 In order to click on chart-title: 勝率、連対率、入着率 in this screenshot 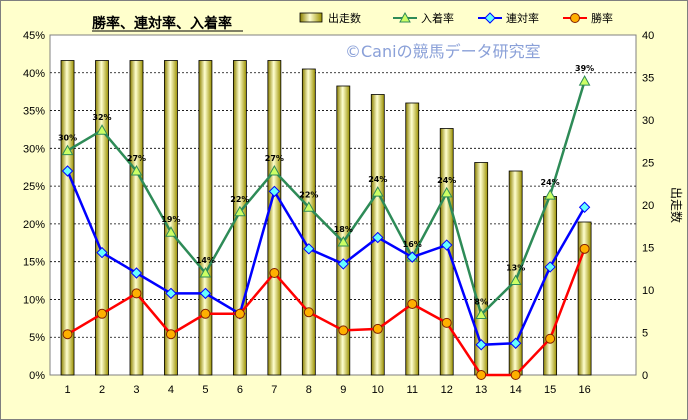, I will do `click(162, 23)`.